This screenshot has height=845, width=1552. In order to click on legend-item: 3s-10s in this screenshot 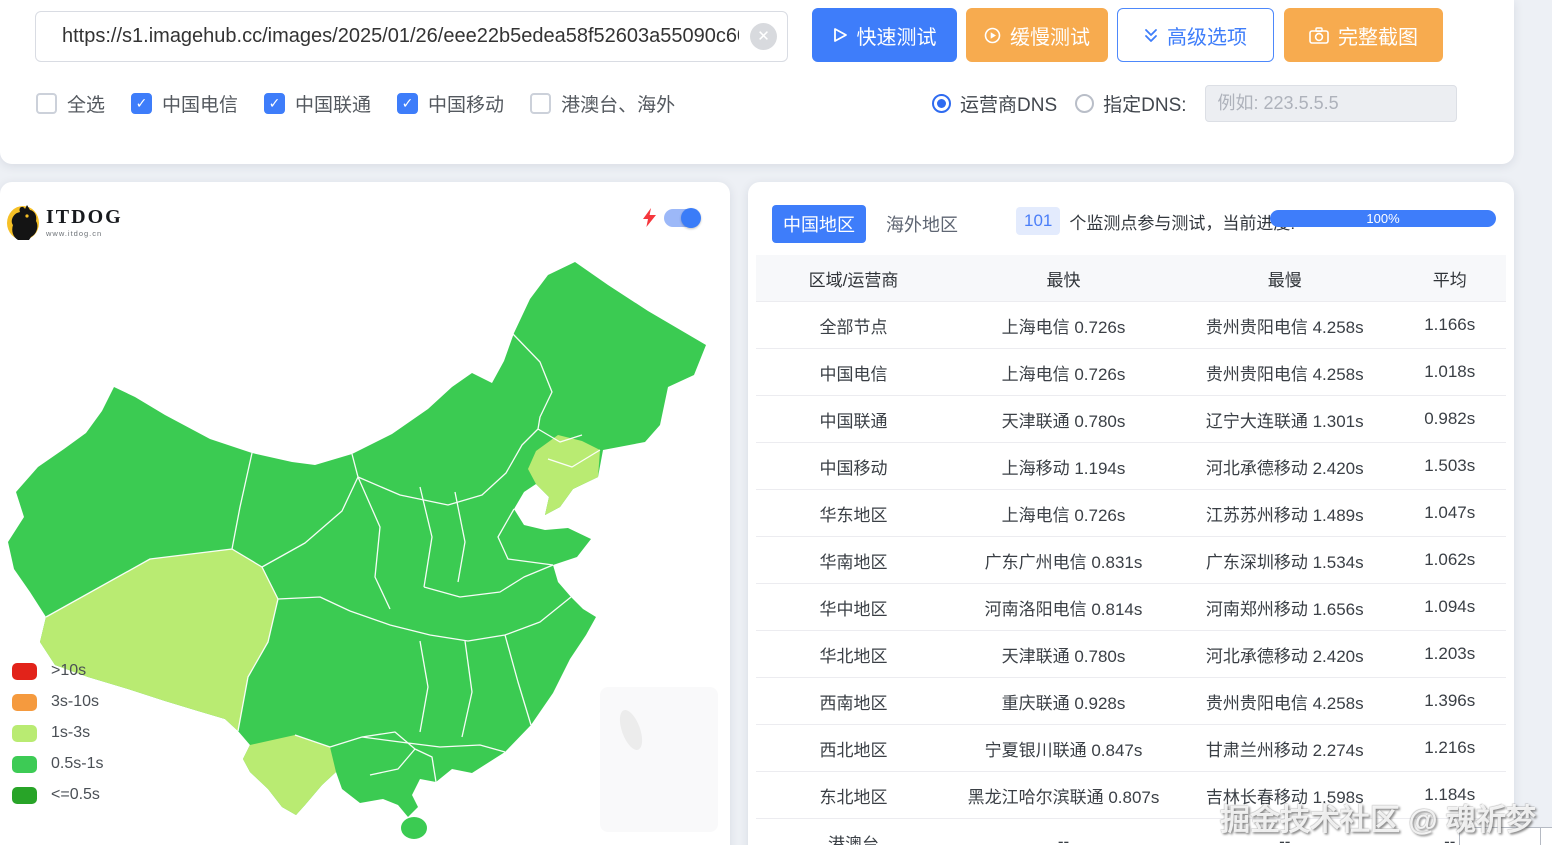, I will do `click(57, 702)`.